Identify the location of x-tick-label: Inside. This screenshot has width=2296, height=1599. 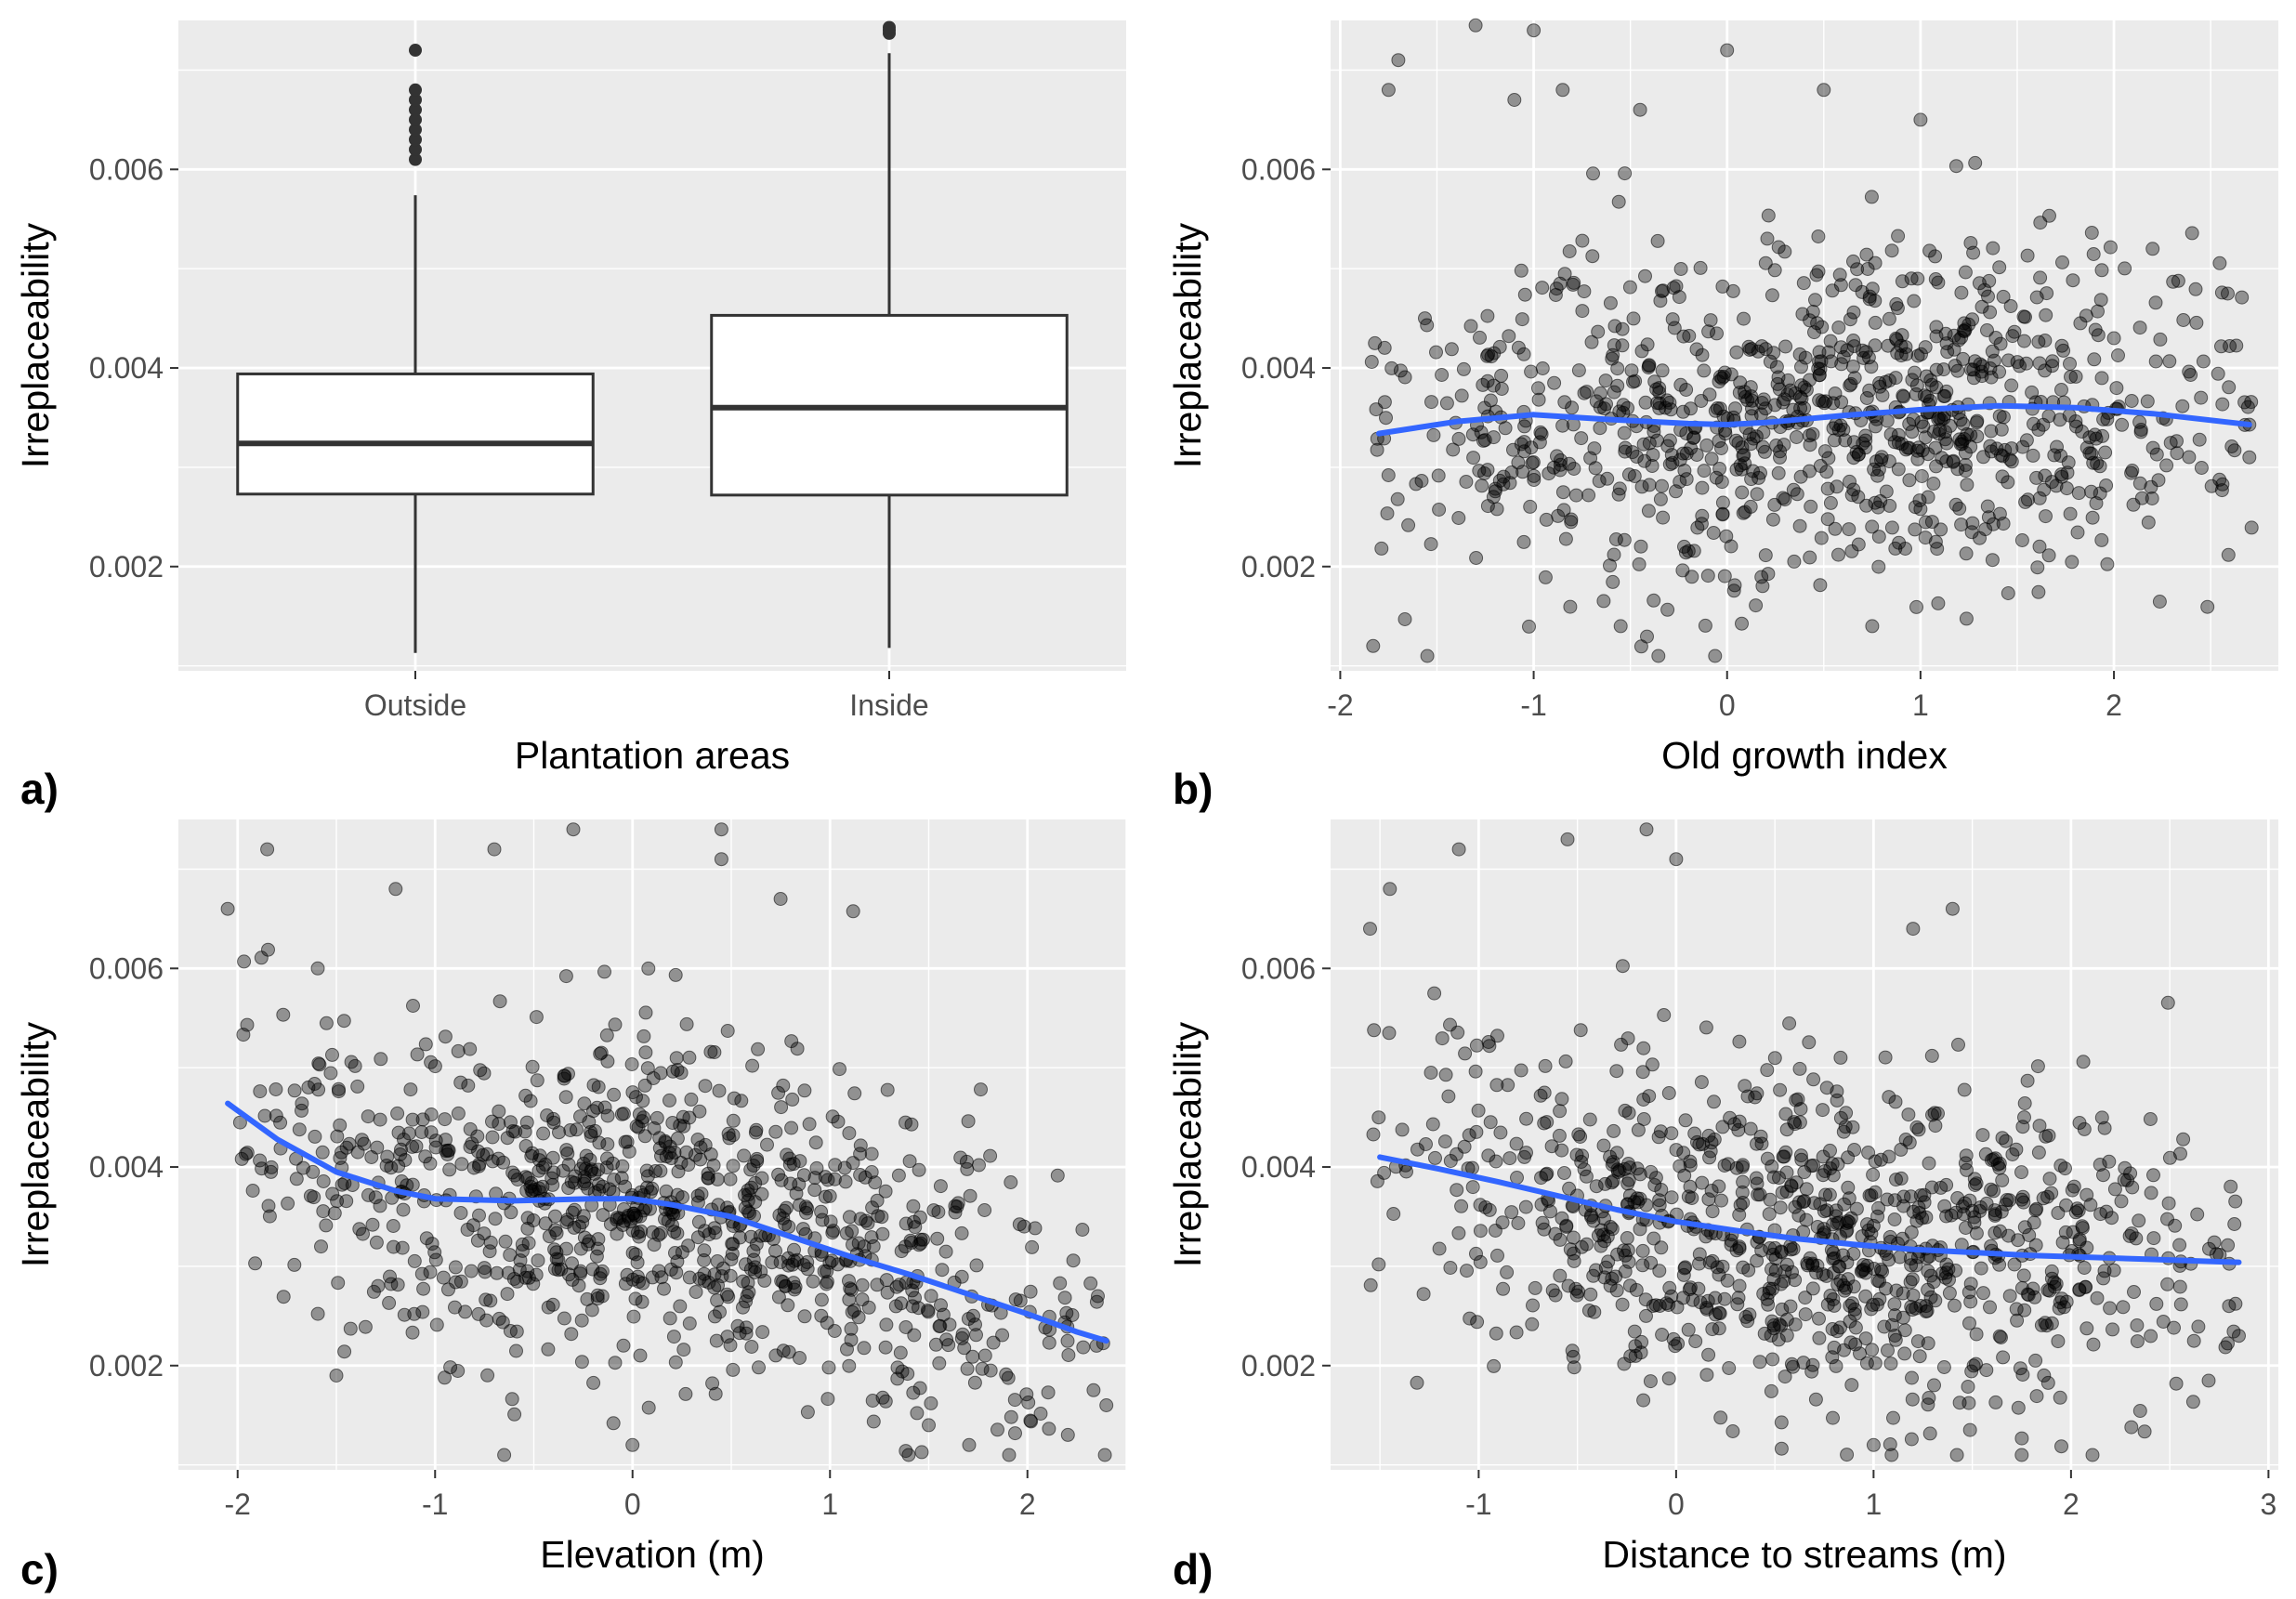
(888, 705).